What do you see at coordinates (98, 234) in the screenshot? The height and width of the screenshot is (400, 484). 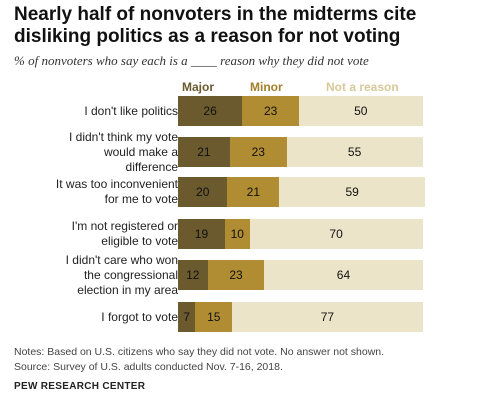 I see `category-label: I'm not registered or eligible to vote` at bounding box center [98, 234].